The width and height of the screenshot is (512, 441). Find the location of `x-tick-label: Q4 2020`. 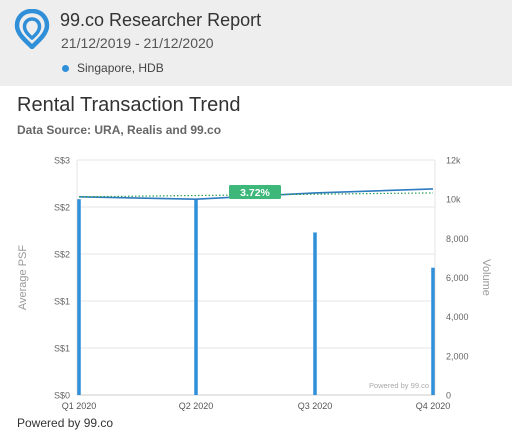

x-tick-label: Q4 2020 is located at coordinates (433, 406).